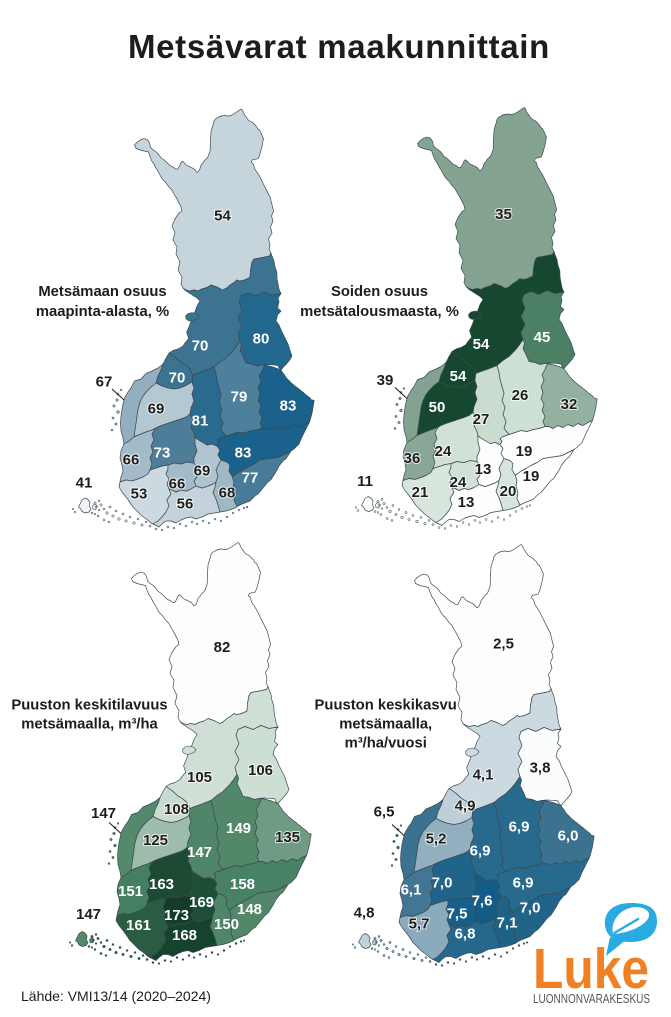 Image resolution: width=671 pixels, height=1017 pixels. I want to click on svg-text: 6,5, so click(384, 812).